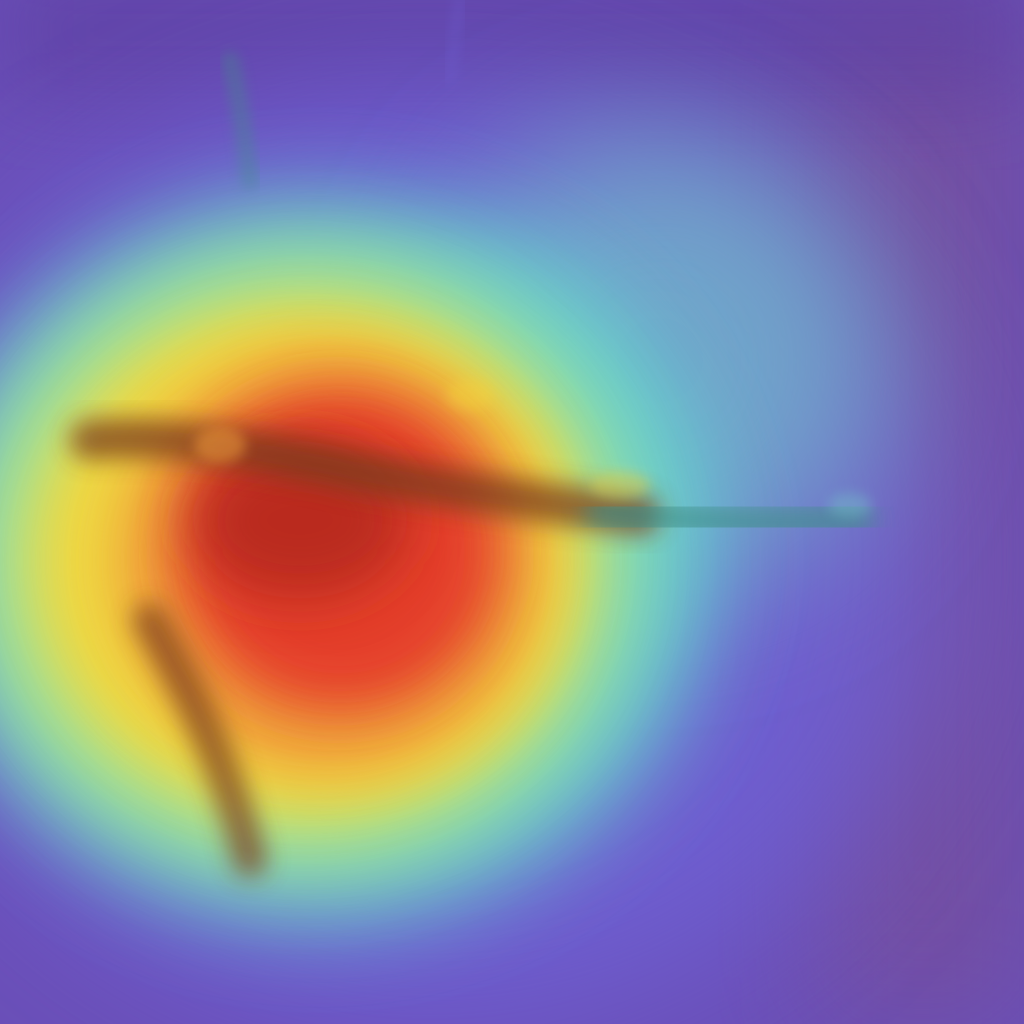  Describe the element at coordinates (240, 120) in the screenshot. I see `faint-top-streak-left` at that location.